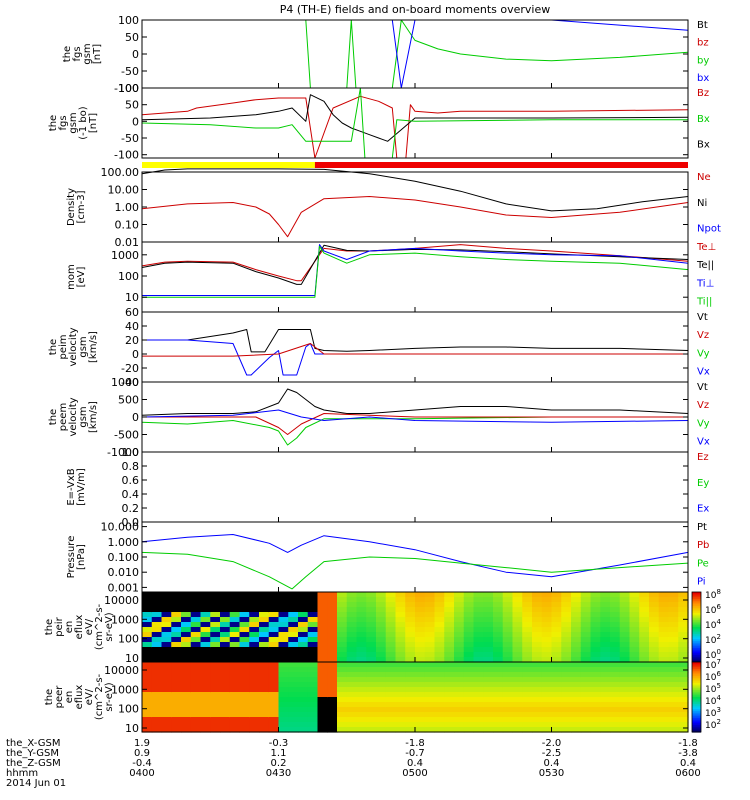 The image size is (750, 800). I want to click on y-axis-label-line: E=-VxB, so click(71, 486).